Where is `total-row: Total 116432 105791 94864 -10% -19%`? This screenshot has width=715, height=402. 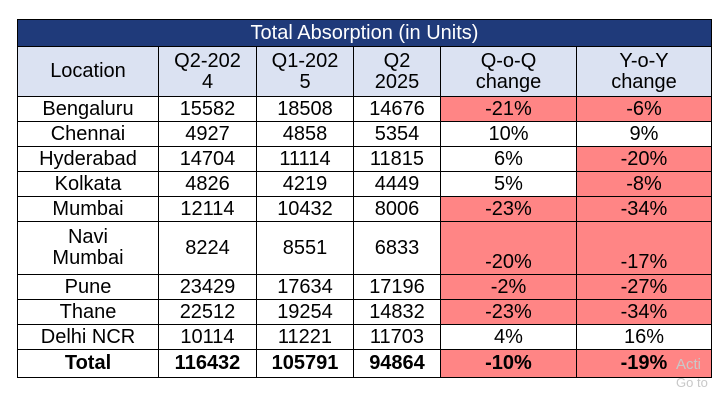 total-row: Total 116432 105791 94864 -10% -19% is located at coordinates (364, 363).